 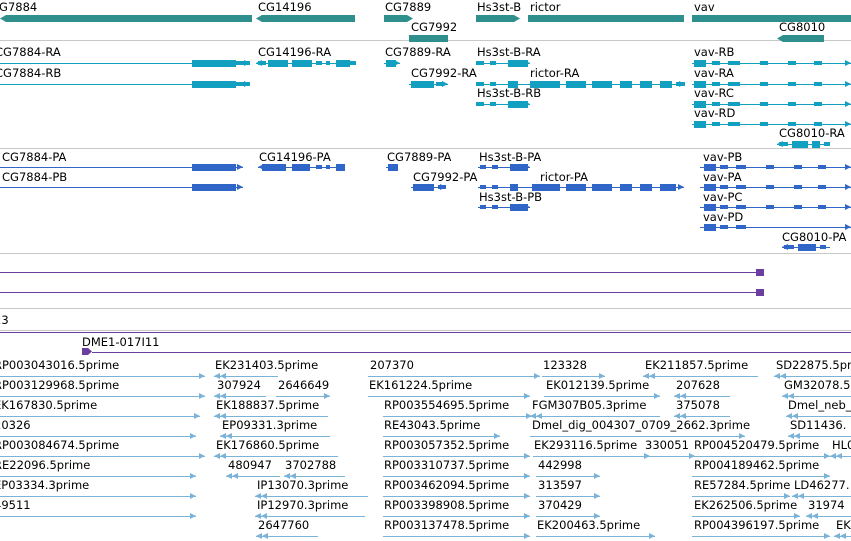 I want to click on protein-label: CG14196-PA, so click(x=295, y=157).